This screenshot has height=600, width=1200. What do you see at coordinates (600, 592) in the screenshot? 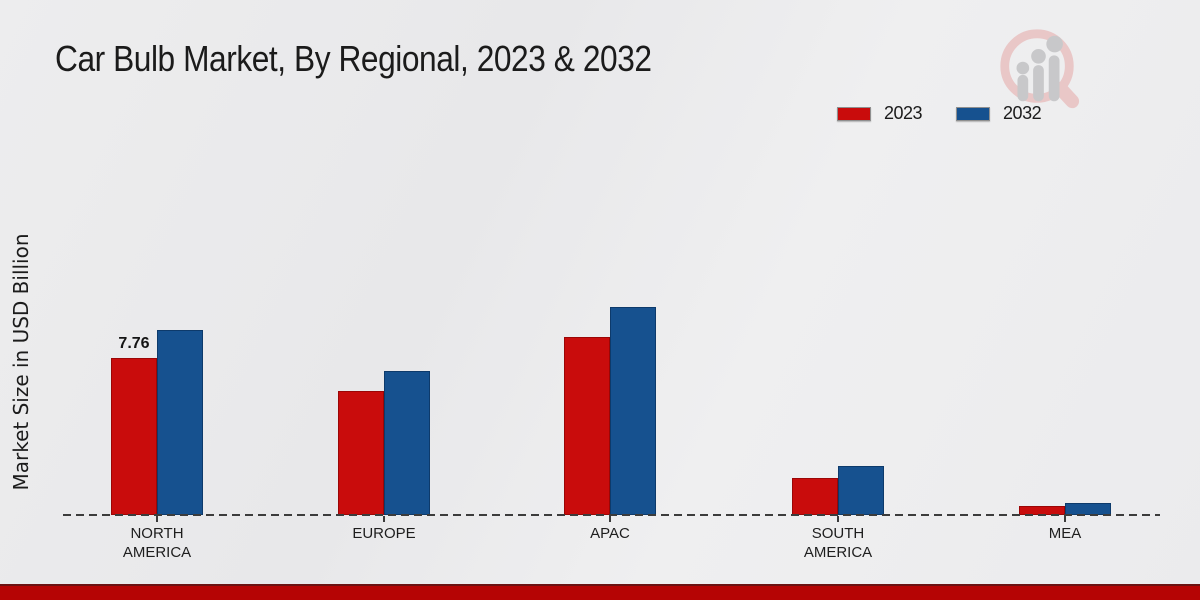
I see `footer-accent-bar` at bounding box center [600, 592].